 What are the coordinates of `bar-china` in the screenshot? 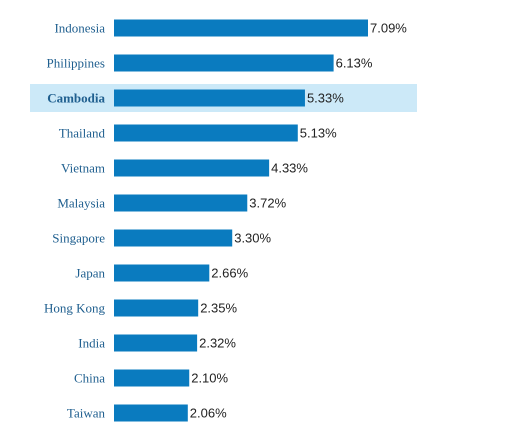 It's located at (152, 378).